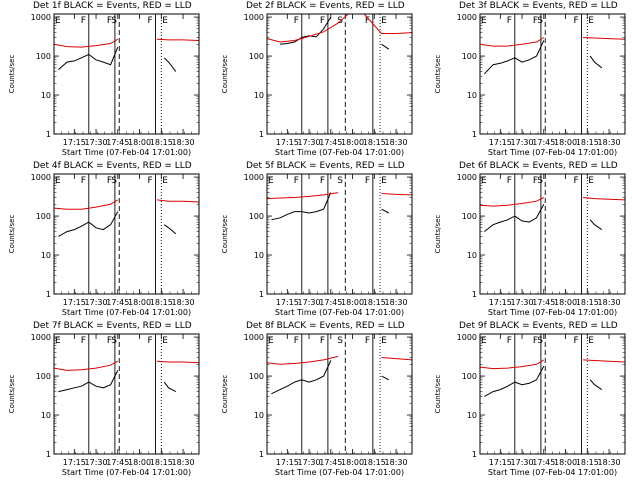 The image size is (640, 480). What do you see at coordinates (538, 6) in the screenshot?
I see `chart-title: Det 3f BLACK = Events, RED = LLD` at bounding box center [538, 6].